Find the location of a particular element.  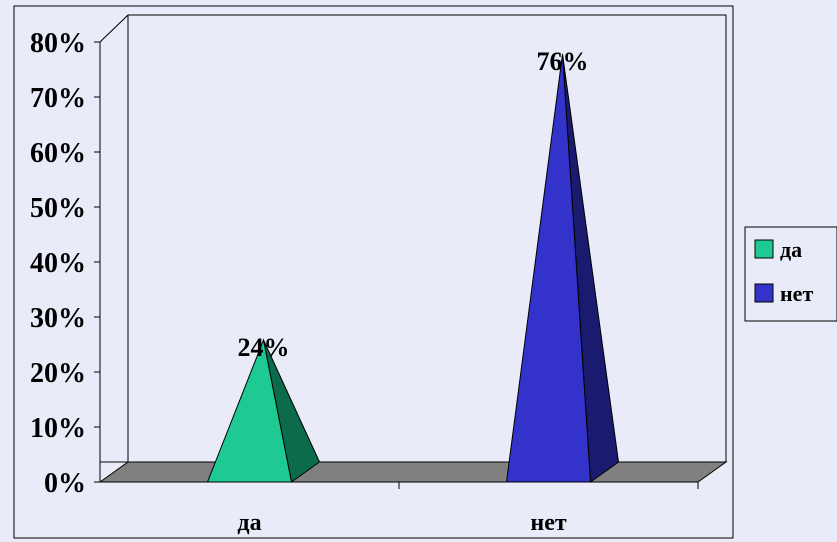

y-tick-label: 60% is located at coordinates (58, 153).